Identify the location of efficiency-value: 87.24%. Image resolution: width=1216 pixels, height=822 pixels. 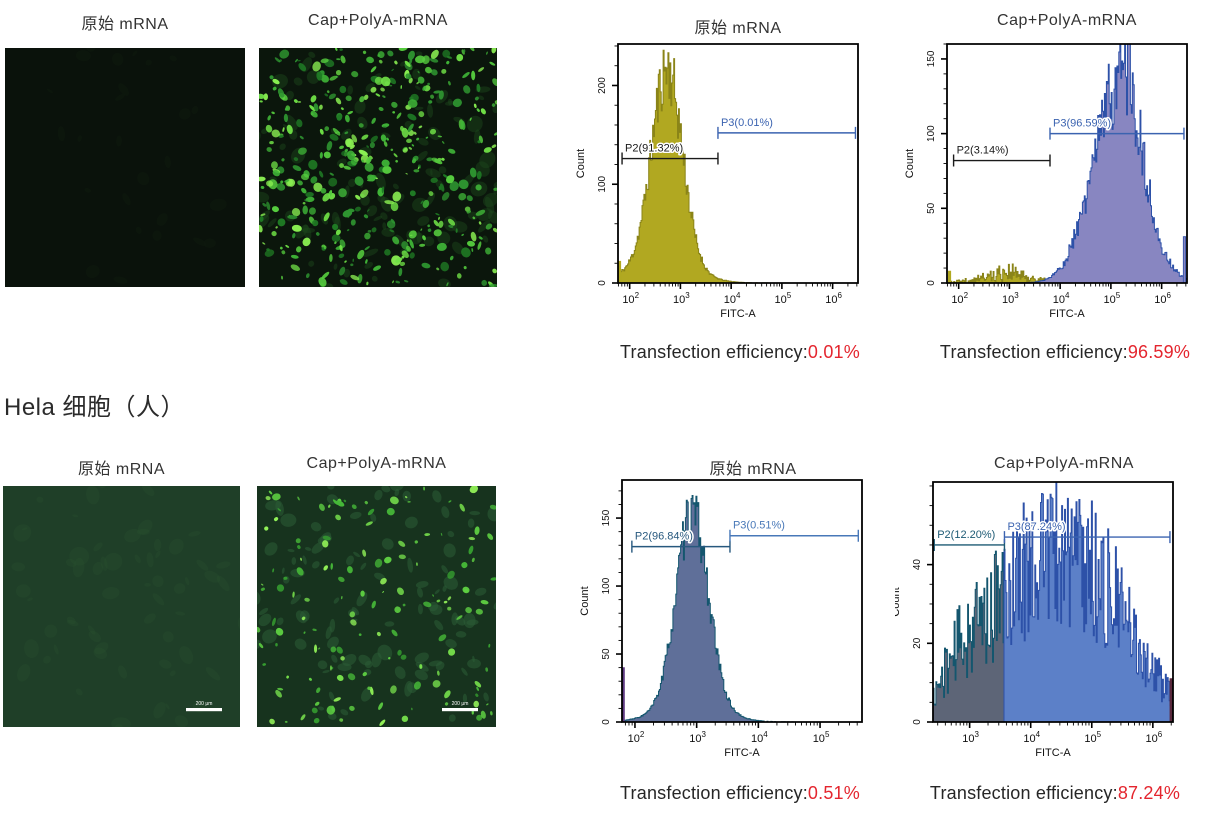
(1149, 793).